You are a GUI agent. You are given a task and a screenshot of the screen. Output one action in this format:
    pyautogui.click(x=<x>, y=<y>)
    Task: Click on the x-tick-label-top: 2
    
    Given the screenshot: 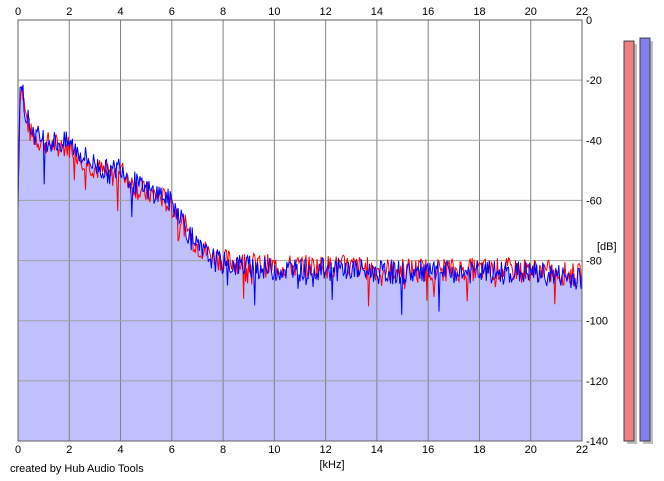 What is the action you would take?
    pyautogui.click(x=69, y=12)
    